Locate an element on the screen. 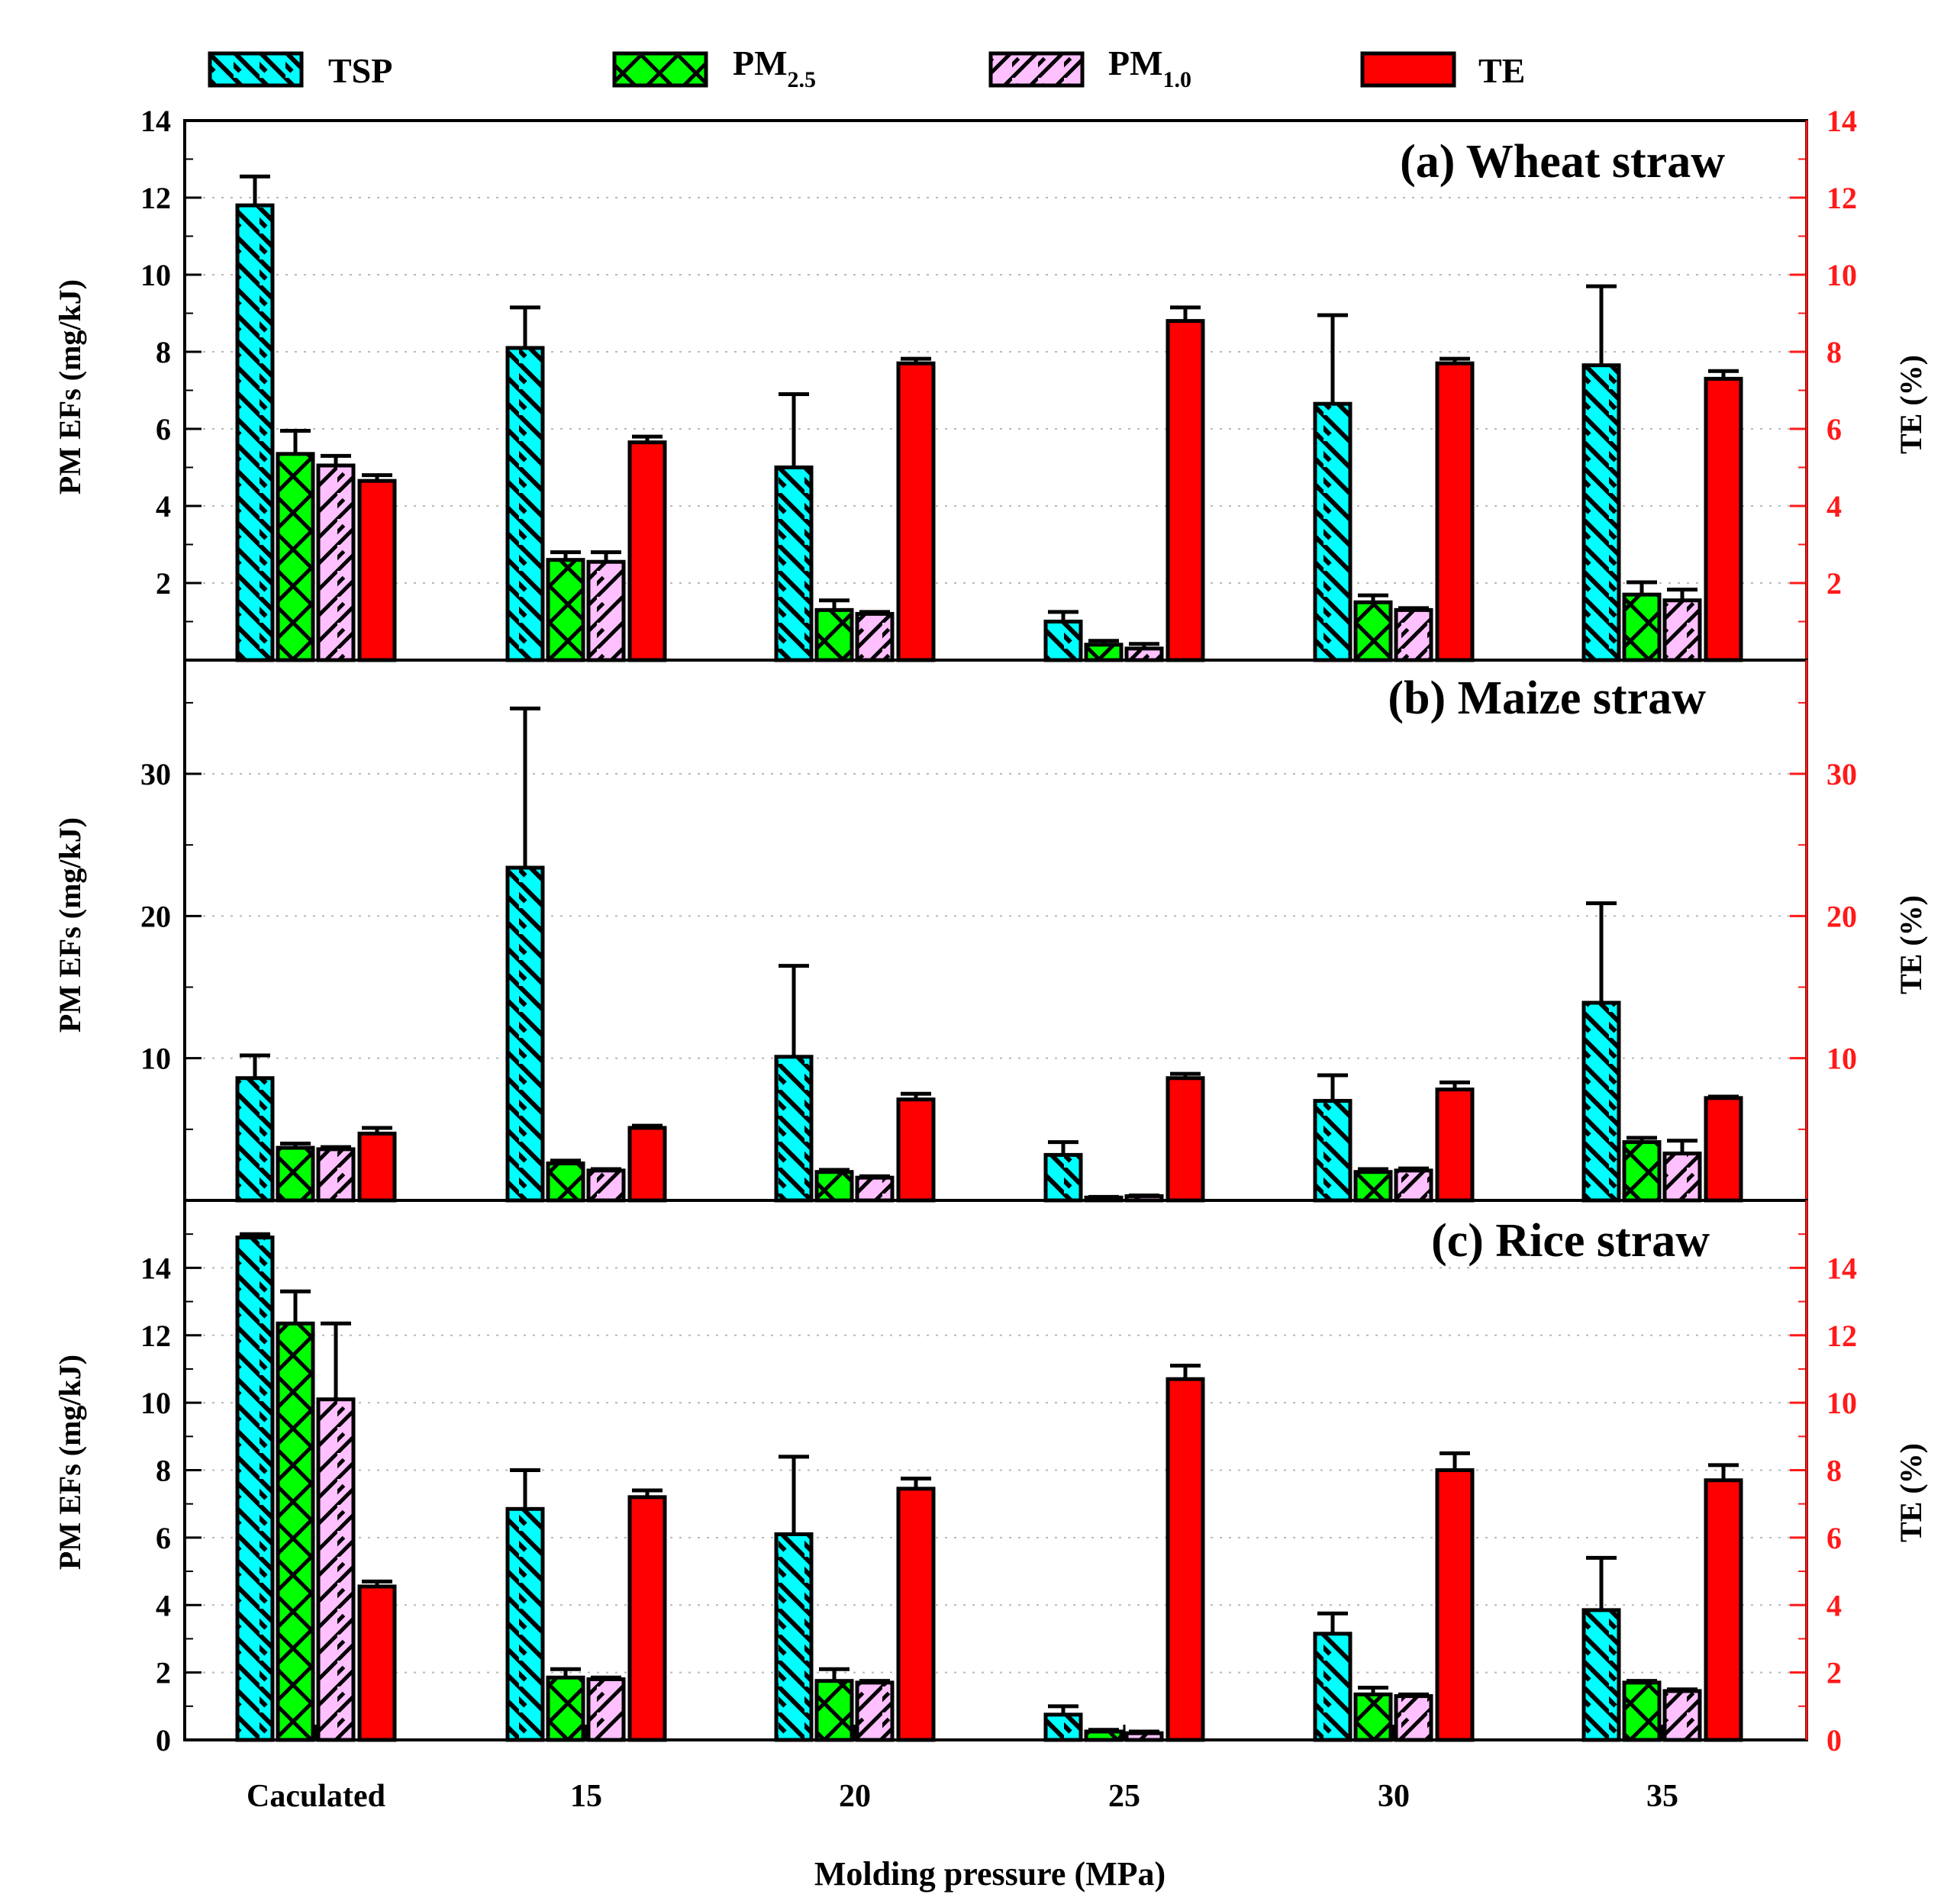 This screenshot has height=1904, width=1957. panel-a-y2label: TE (%) is located at coordinates (1911, 404).